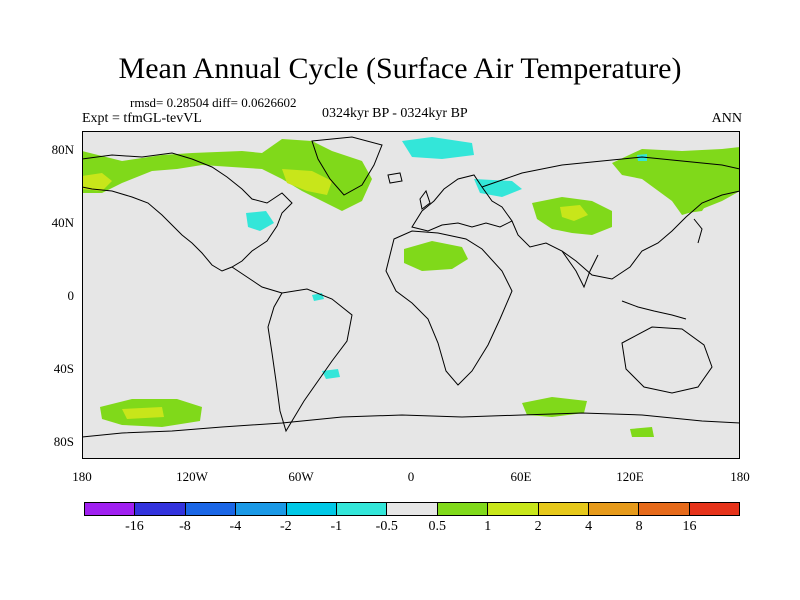 The height and width of the screenshot is (600, 800). What do you see at coordinates (71, 295) in the screenshot?
I see `lat-tick-0: 0` at bounding box center [71, 295].